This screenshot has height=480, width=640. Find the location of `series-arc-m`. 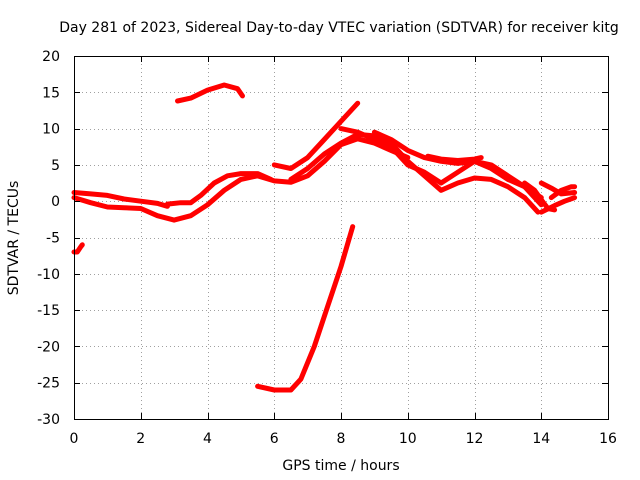

series-arc-m is located at coordinates (558, 205).